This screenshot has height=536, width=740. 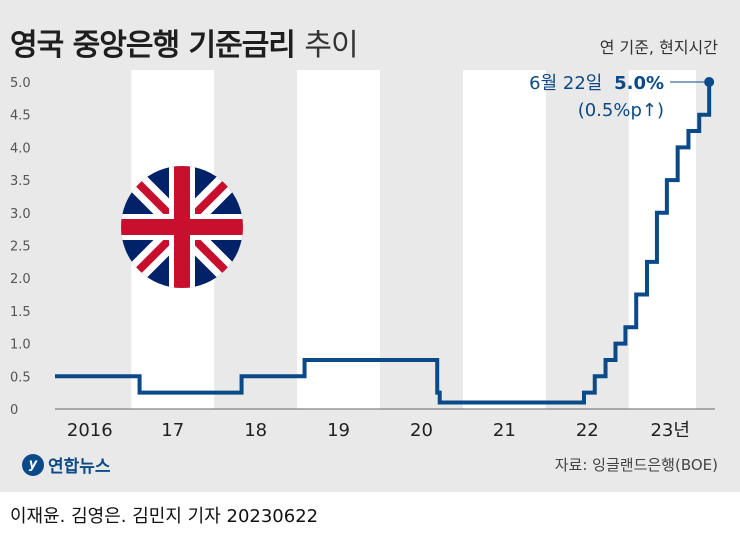 I want to click on annotation-value: 5.0%, so click(x=639, y=83).